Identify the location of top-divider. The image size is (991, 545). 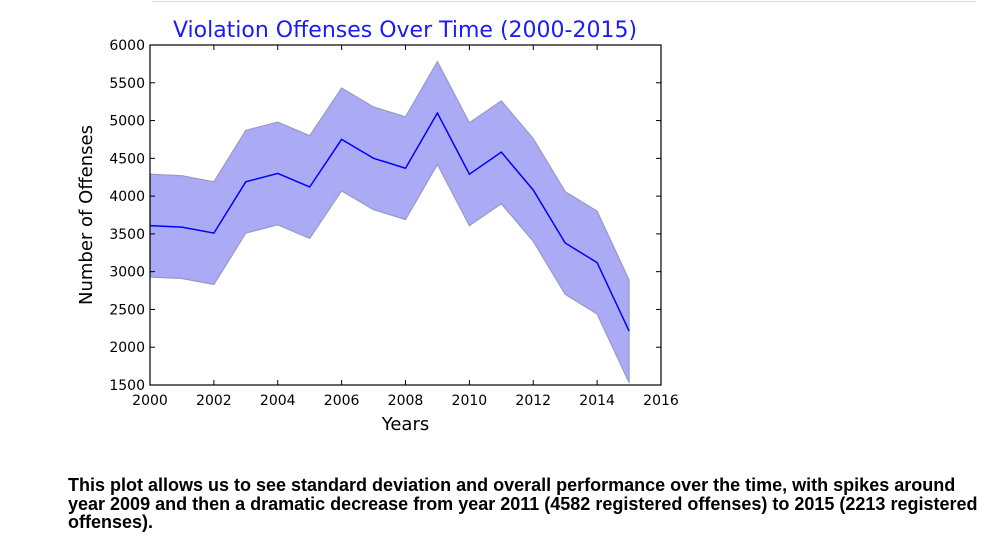
(564, 1).